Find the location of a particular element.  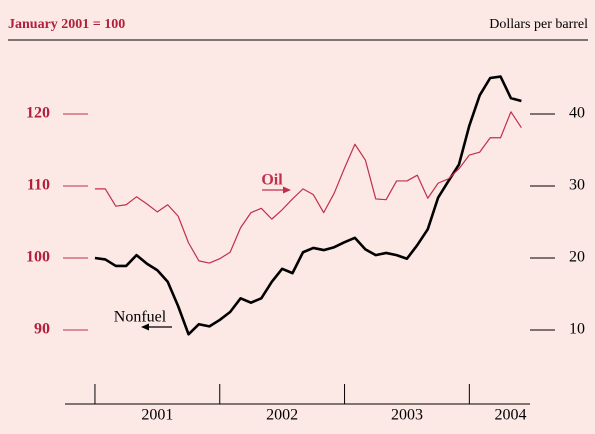

y-tick-label: 100 is located at coordinates (38, 257).